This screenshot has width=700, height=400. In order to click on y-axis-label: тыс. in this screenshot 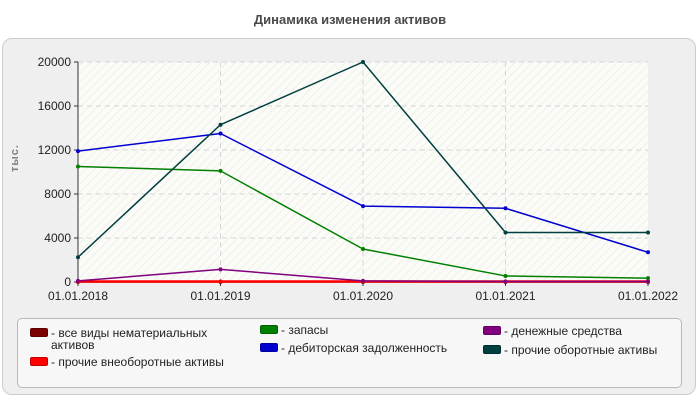, I will do `click(15, 158)`.